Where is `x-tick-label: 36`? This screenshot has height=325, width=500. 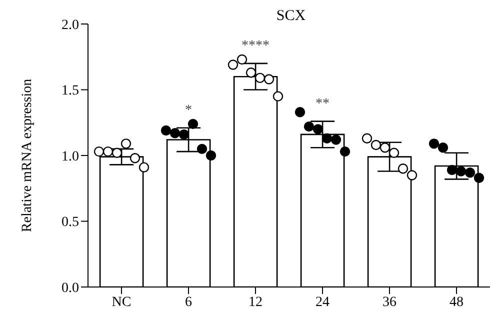
x-tick-label: 36 is located at coordinates (389, 302).